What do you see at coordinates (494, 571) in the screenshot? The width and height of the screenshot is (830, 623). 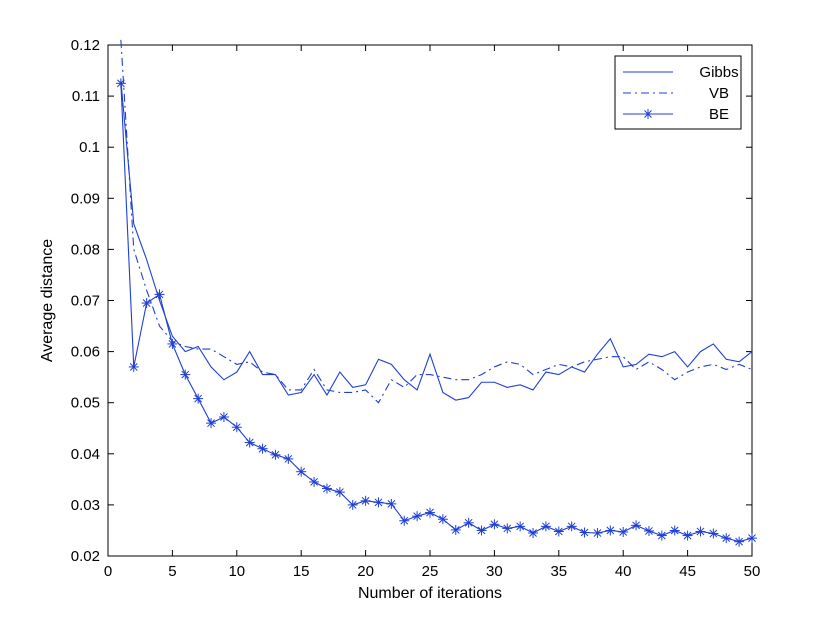 I see `x-tick-label: 30` at bounding box center [494, 571].